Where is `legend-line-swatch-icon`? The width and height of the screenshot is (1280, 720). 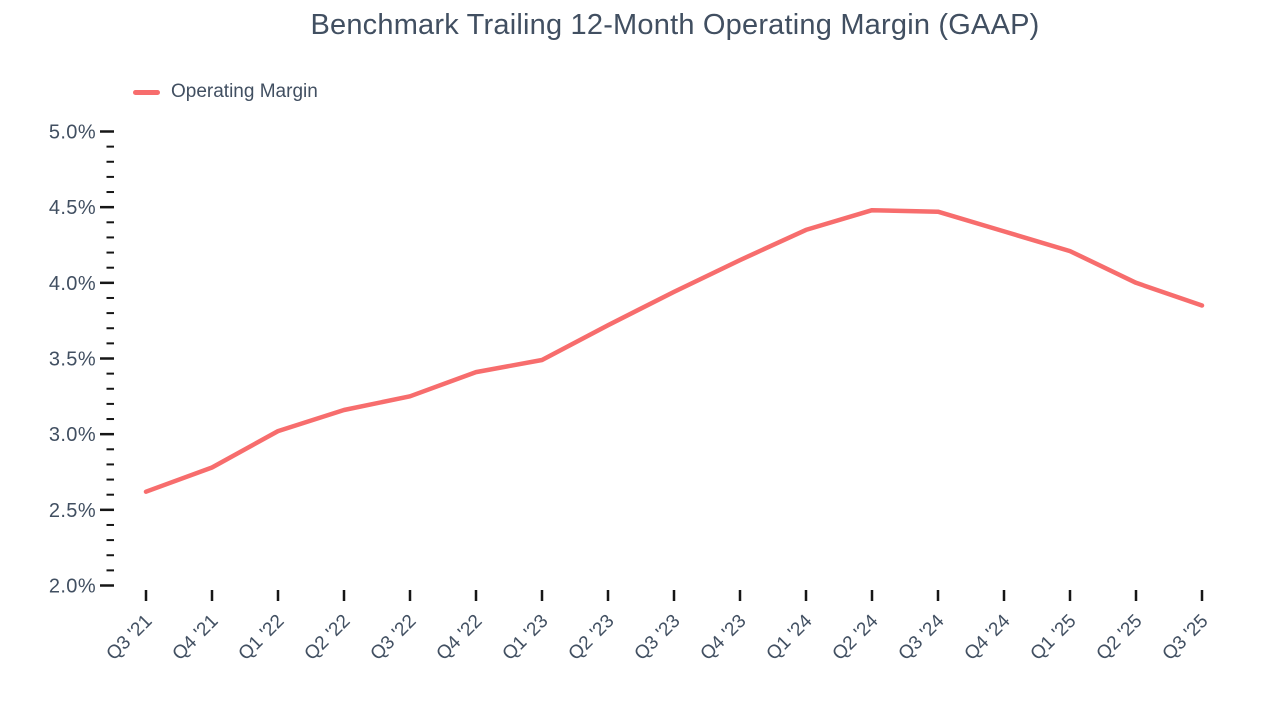 legend-line-swatch-icon is located at coordinates (146, 92).